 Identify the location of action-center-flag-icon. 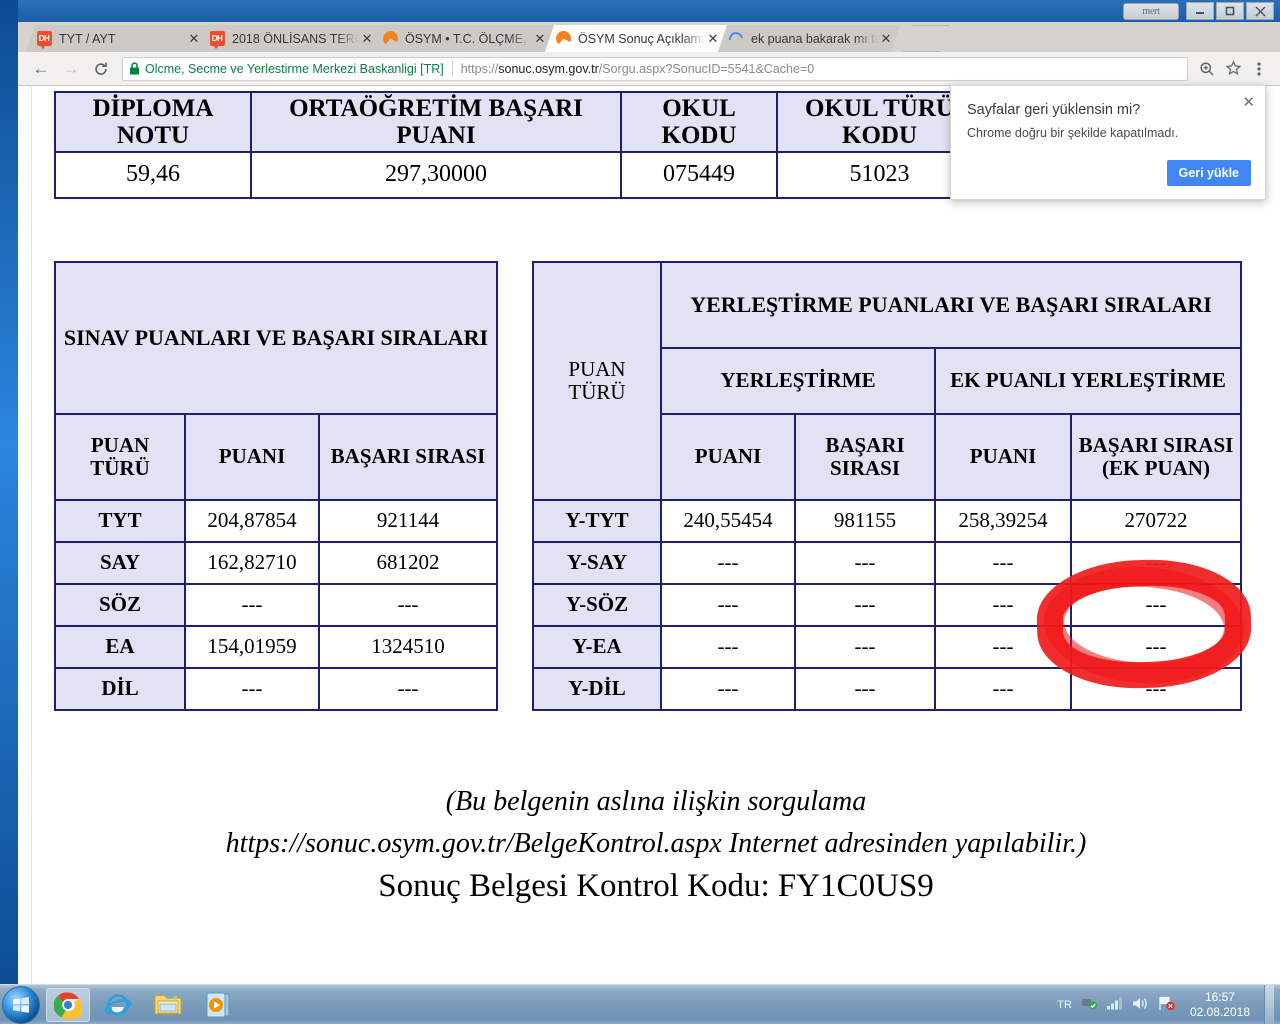
(1166, 1005).